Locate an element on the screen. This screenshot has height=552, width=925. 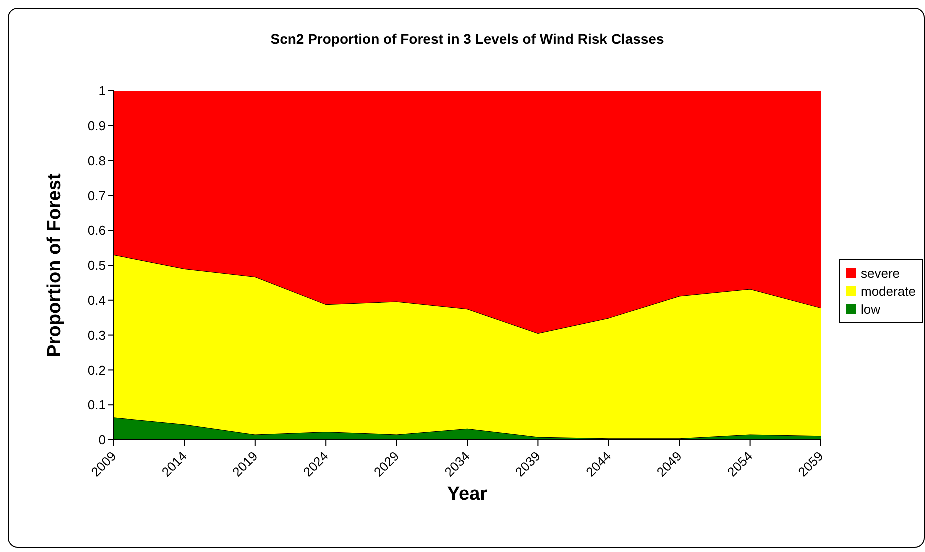
y-tick-label: 0.4 is located at coordinates (97, 300).